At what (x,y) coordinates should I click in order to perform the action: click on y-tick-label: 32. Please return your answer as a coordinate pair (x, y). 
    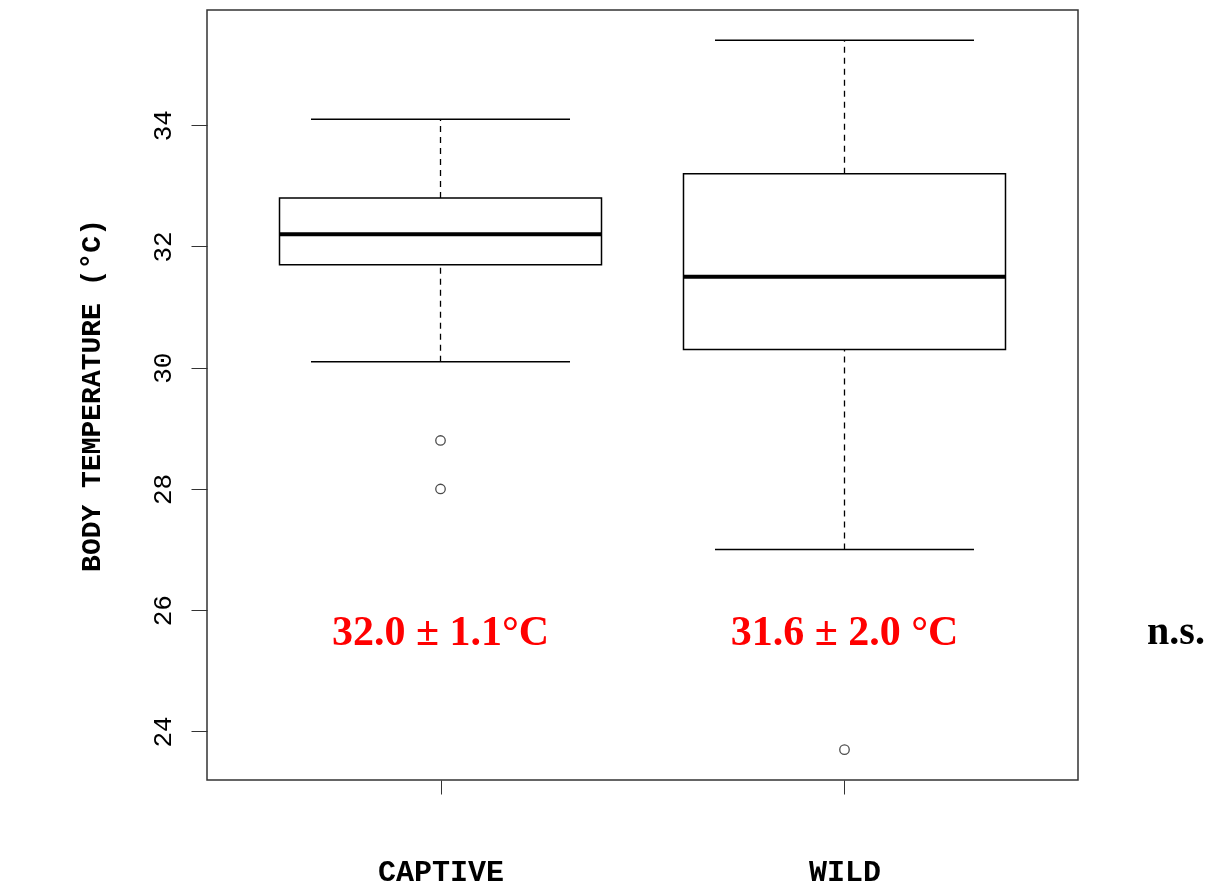
    Looking at the image, I should click on (163, 247).